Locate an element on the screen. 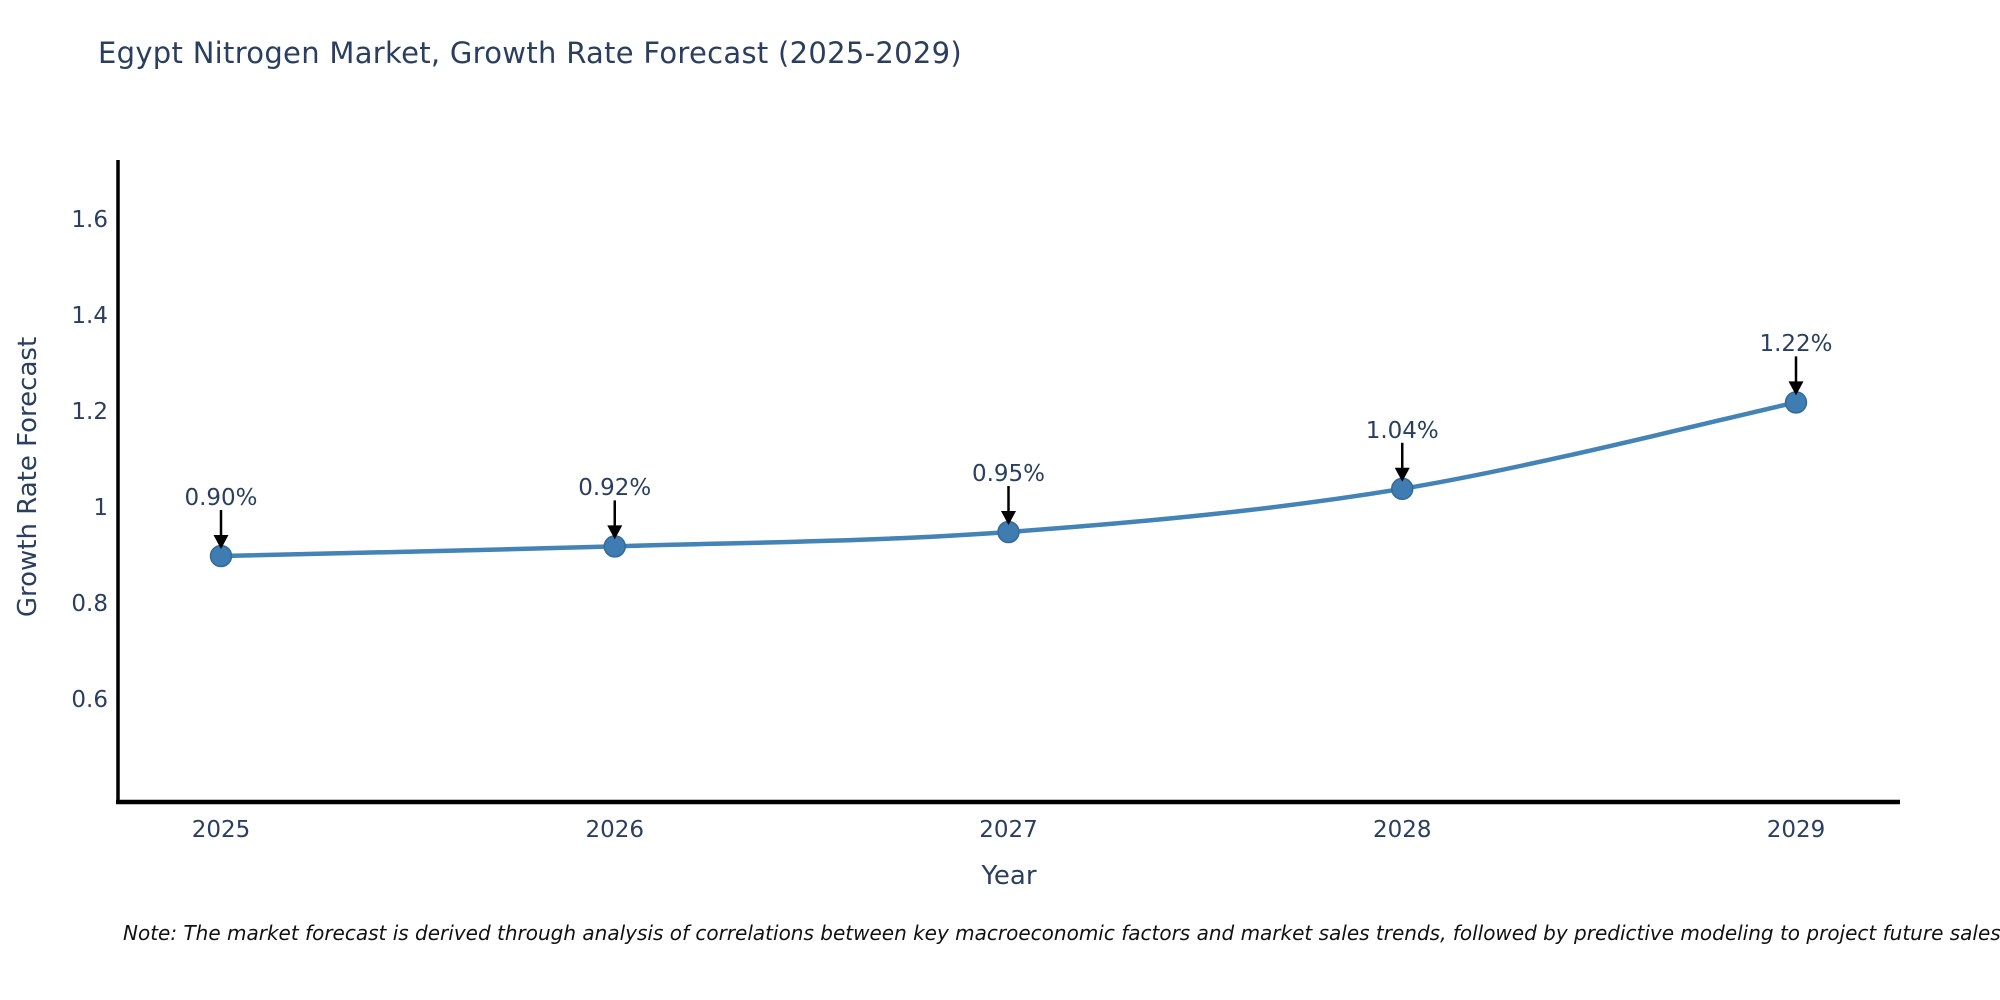 The width and height of the screenshot is (2000, 1000). y-tick-label: 1.6 is located at coordinates (89, 220).